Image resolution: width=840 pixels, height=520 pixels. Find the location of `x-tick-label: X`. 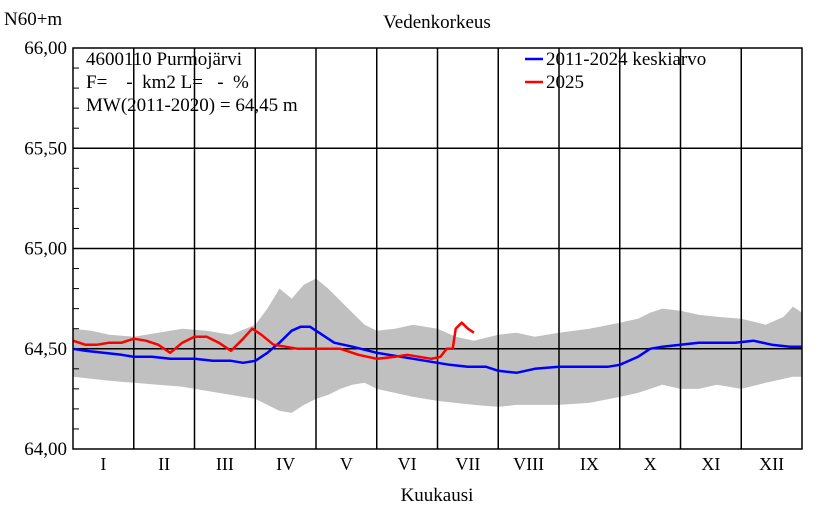

x-tick-label: X is located at coordinates (650, 464).